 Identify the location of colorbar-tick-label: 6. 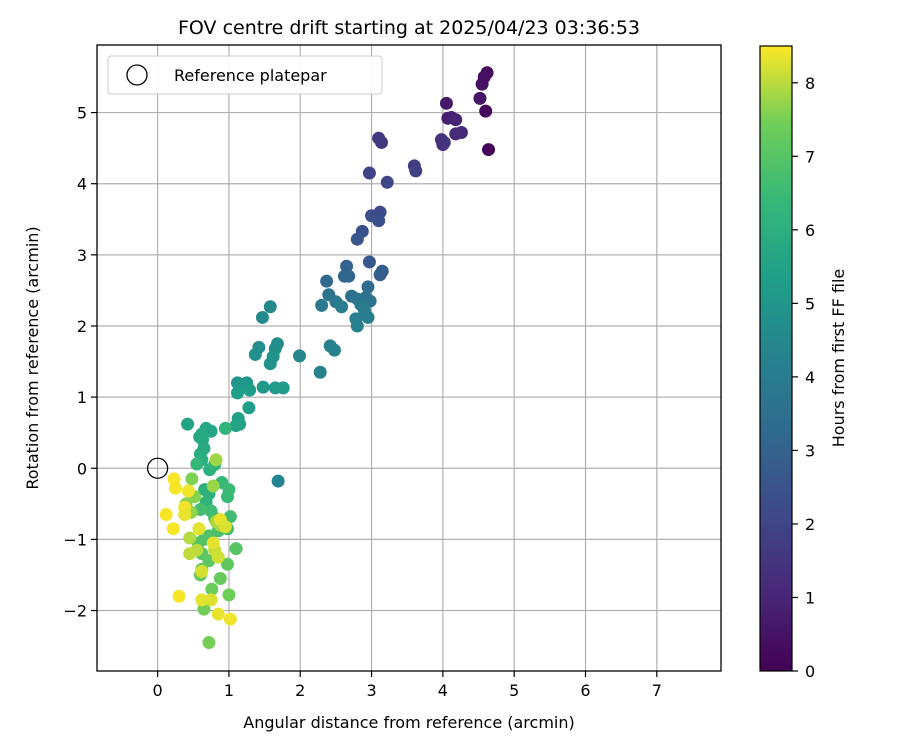
(810, 230).